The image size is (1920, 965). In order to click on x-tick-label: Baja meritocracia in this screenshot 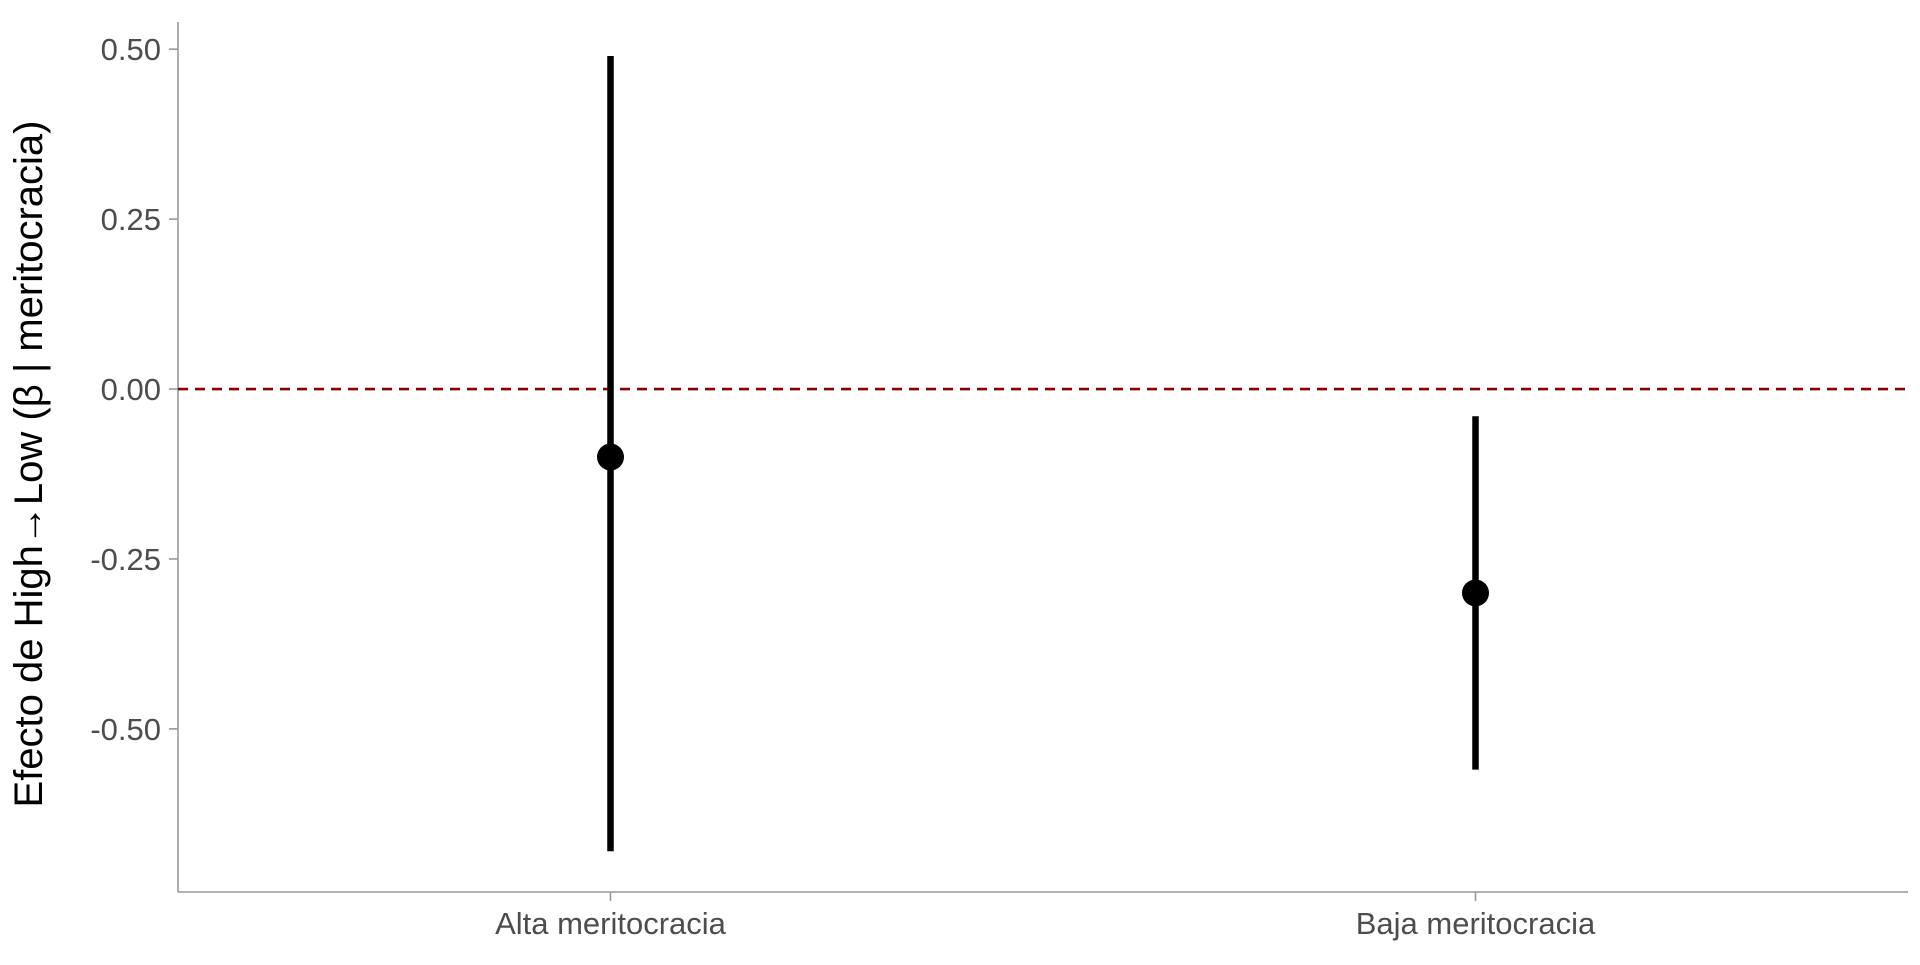, I will do `click(1476, 923)`.